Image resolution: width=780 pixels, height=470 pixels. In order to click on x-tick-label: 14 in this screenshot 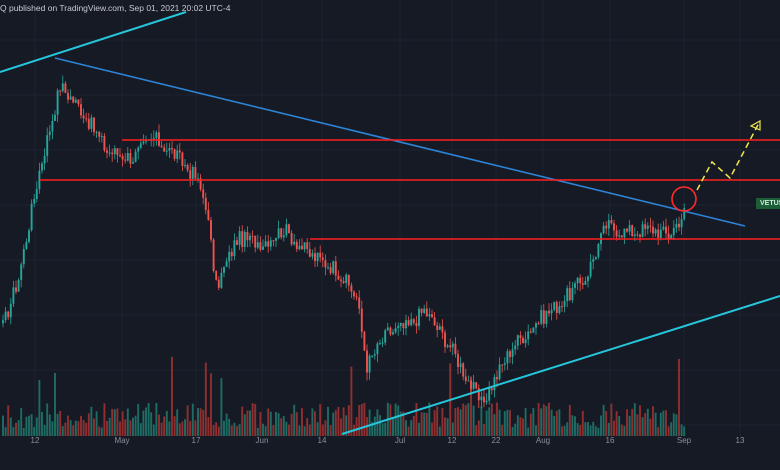, I will do `click(322, 440)`.